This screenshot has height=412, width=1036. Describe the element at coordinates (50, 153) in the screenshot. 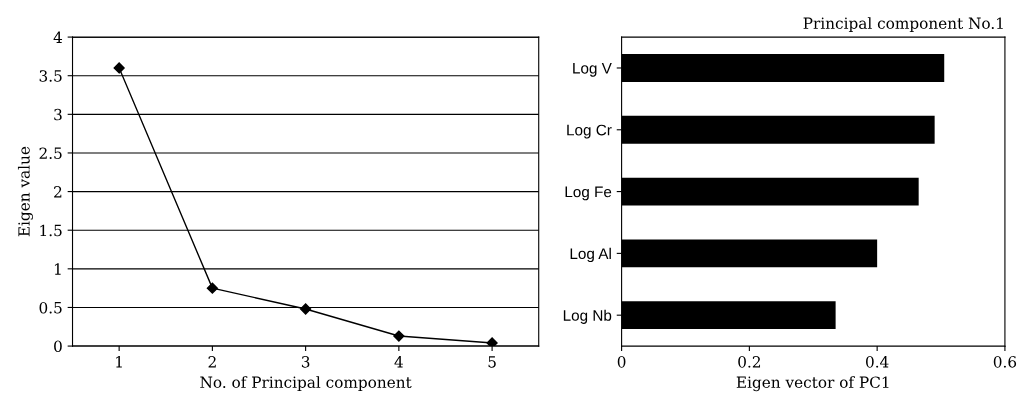

I see `y-tick-label: 2.5` at that location.